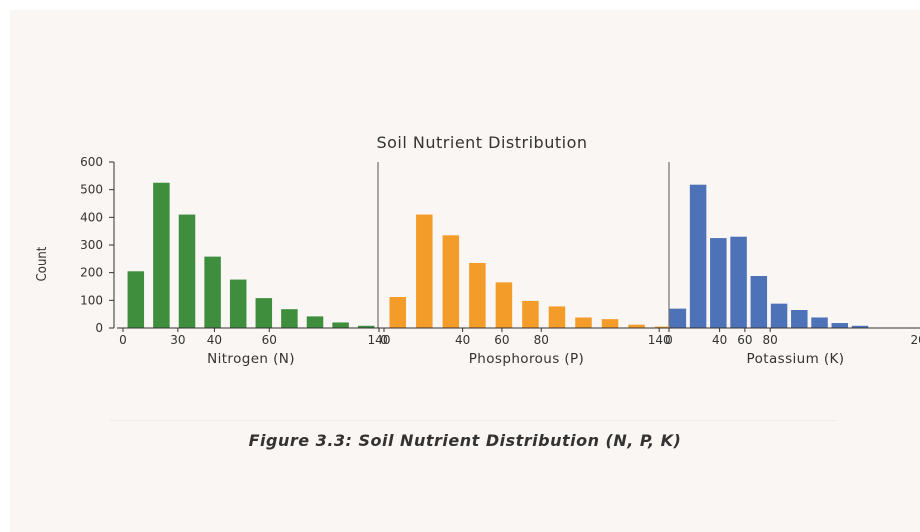 The width and height of the screenshot is (920, 532). What do you see at coordinates (791, 275) in the screenshot?
I see `panel-2: 0 40 60 80 200 Potassium (K)` at bounding box center [791, 275].